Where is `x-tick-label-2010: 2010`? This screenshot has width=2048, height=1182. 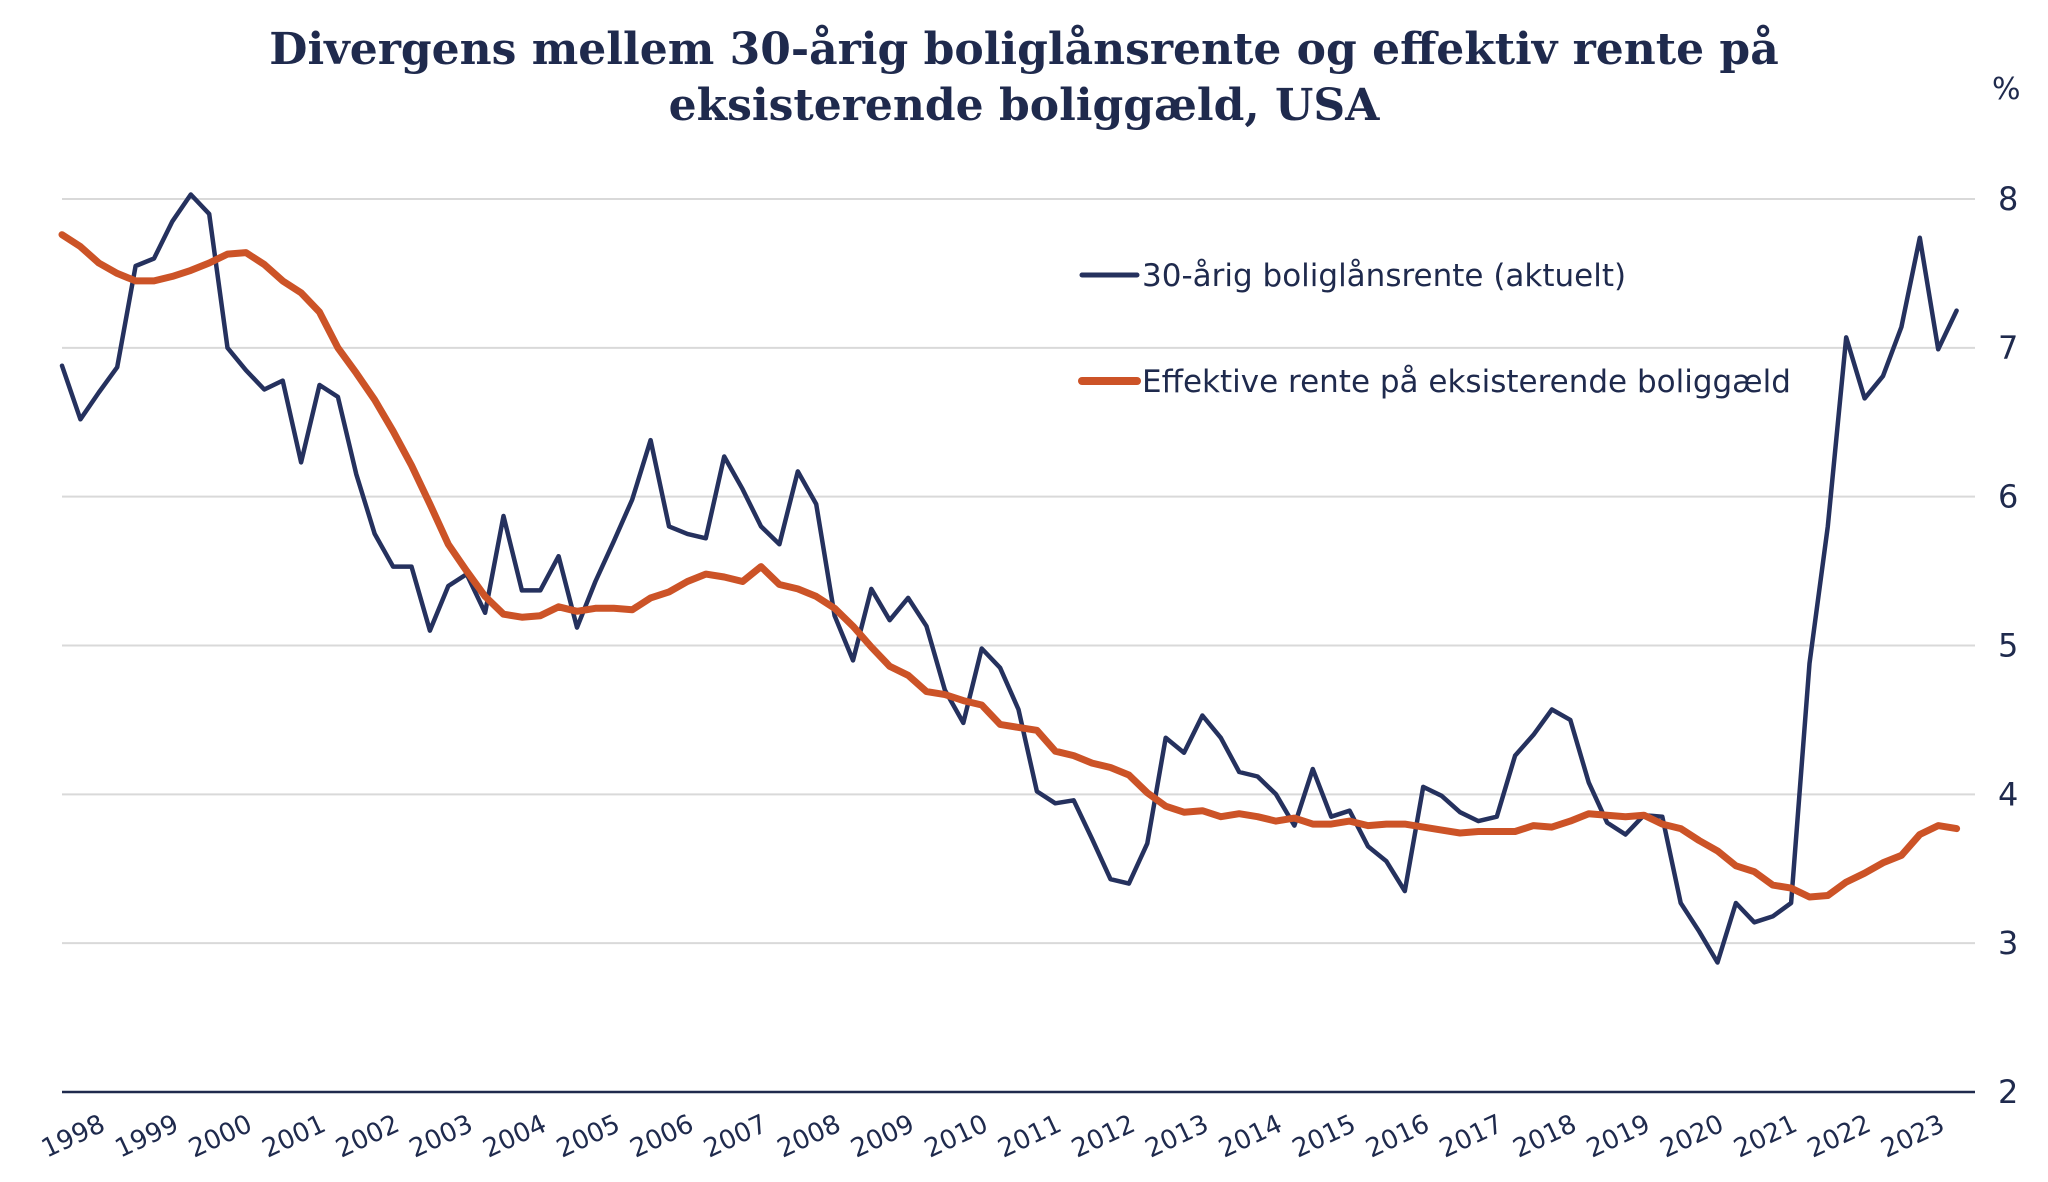 x-tick-label-2010: 2010 is located at coordinates (956, 1136).